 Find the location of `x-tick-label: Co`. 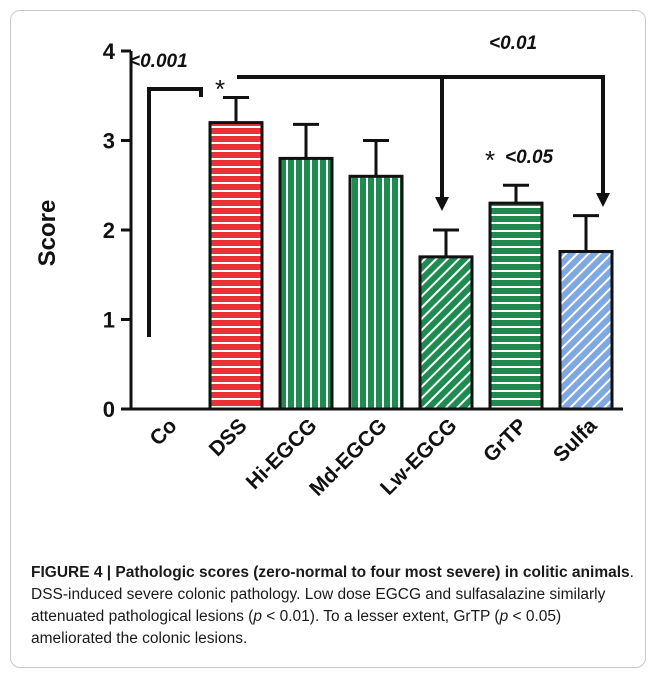

x-tick-label: Co is located at coordinates (163, 432).